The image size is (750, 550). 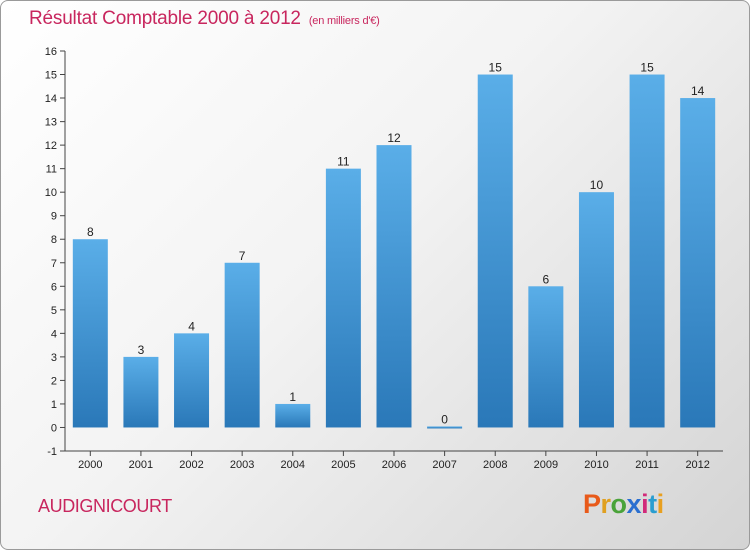 What do you see at coordinates (597, 185) in the screenshot?
I see `data-label: 10` at bounding box center [597, 185].